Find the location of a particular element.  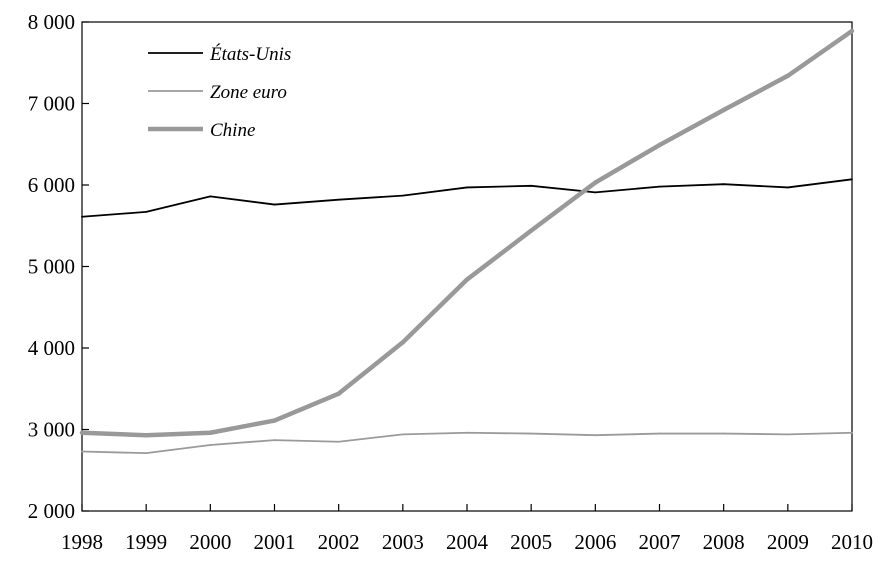

legend: États-Unis Zone euro Chine is located at coordinates (219, 92).